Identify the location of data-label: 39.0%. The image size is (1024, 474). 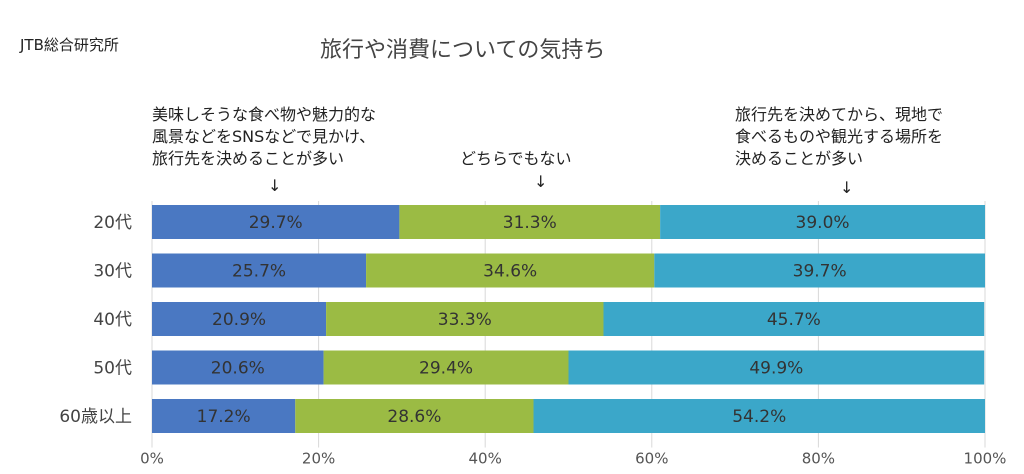
(823, 223).